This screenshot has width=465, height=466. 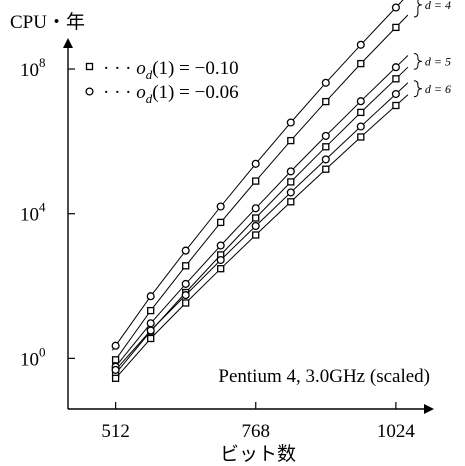 What do you see at coordinates (438, 6) in the screenshot?
I see `group-label-d4: d = 4` at bounding box center [438, 6].